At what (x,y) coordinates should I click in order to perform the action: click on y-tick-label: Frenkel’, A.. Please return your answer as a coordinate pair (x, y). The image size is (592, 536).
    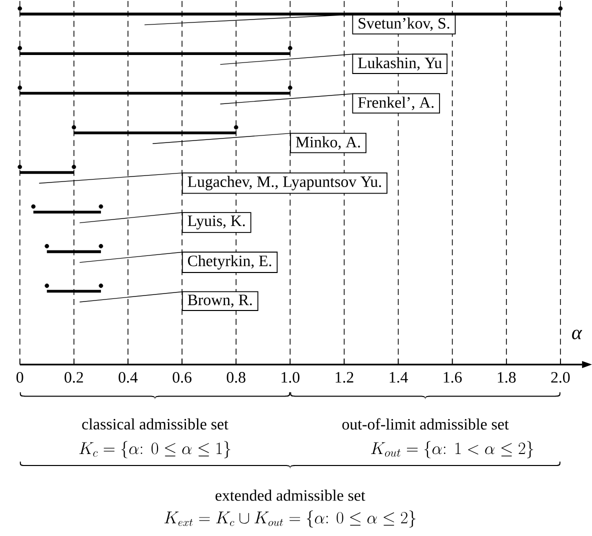
    Looking at the image, I should click on (396, 103).